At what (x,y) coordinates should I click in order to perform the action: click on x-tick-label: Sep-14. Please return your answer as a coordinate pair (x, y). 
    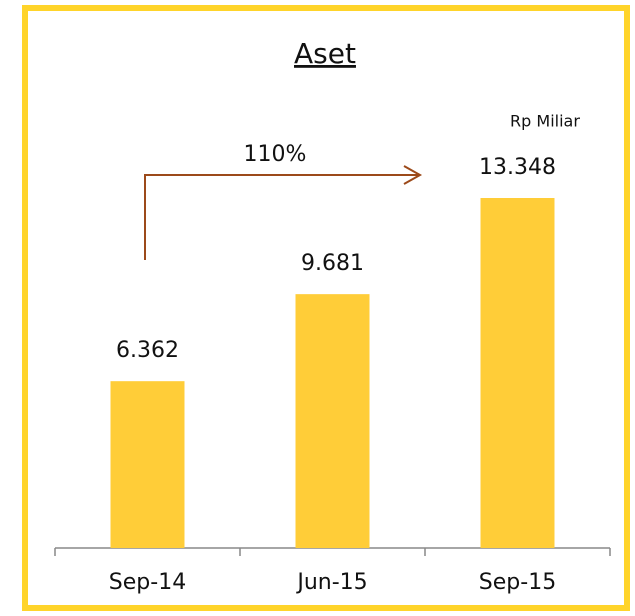
    Looking at the image, I should click on (147, 582).